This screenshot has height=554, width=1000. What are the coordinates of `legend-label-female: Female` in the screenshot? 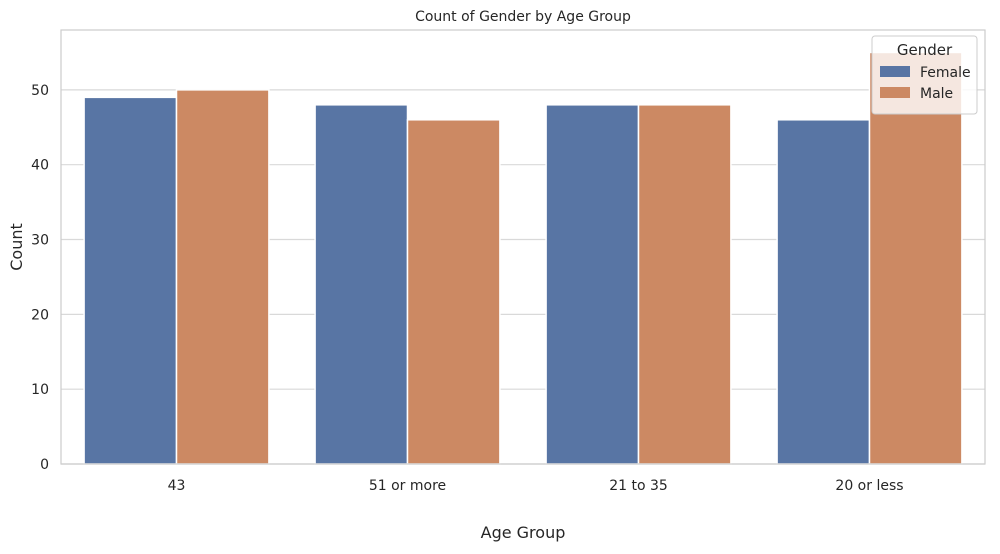 It's located at (945, 73).